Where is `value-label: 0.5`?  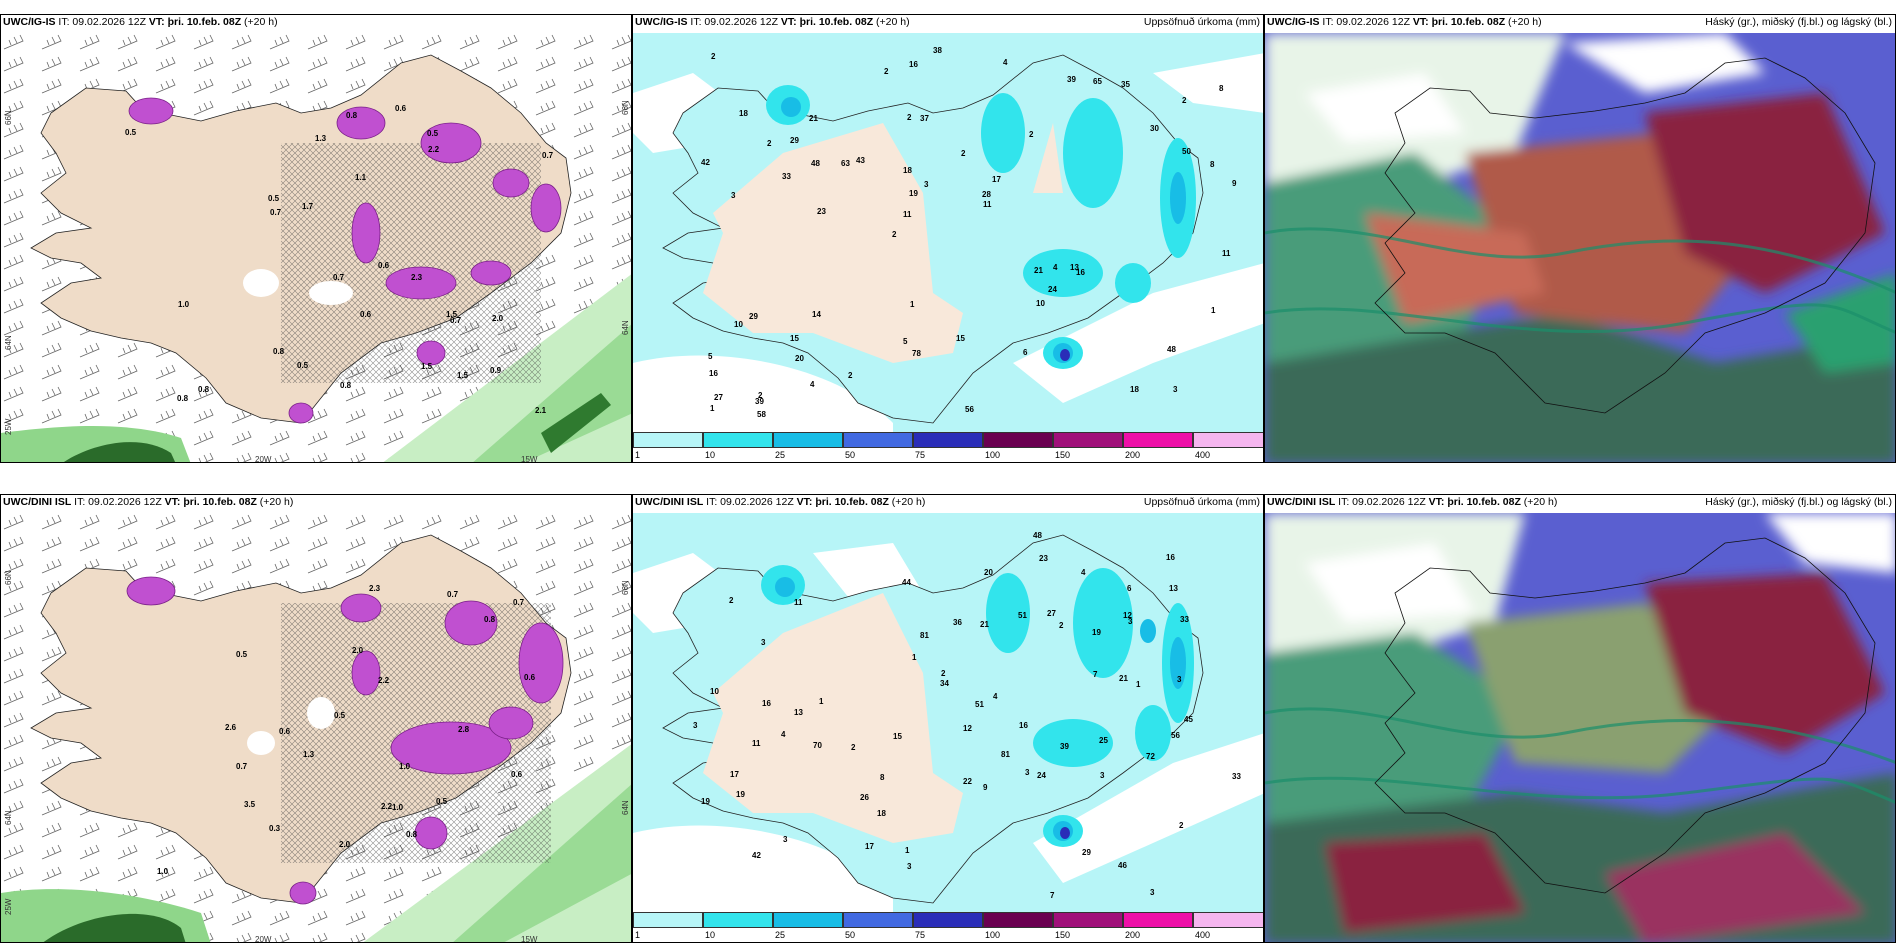
value-label: 0.5 is located at coordinates (274, 198).